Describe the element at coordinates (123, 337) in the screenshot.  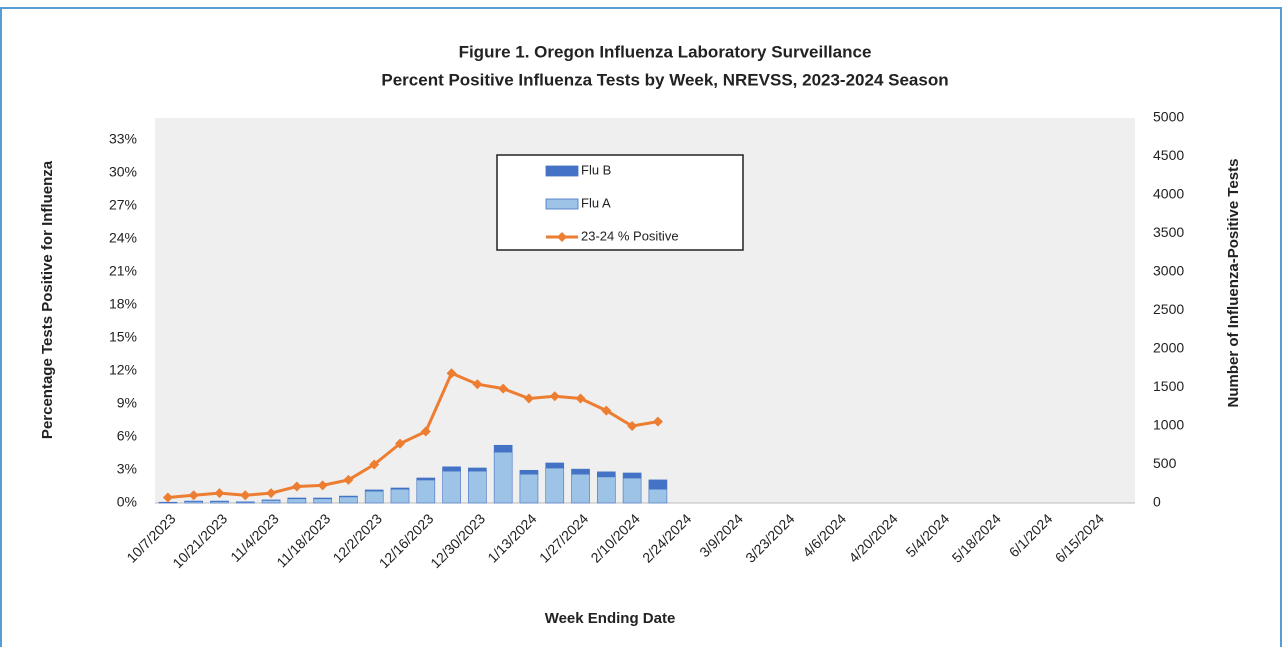
I see `y-tick-label: 15%` at that location.